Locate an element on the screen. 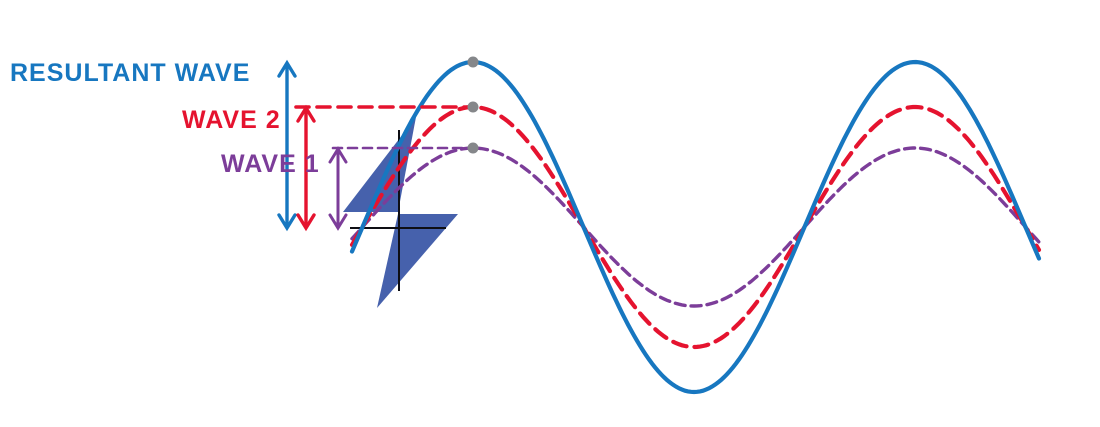 Image resolution: width=1100 pixels, height=427 pixels. lightning-bolt-icon is located at coordinates (417, 261).